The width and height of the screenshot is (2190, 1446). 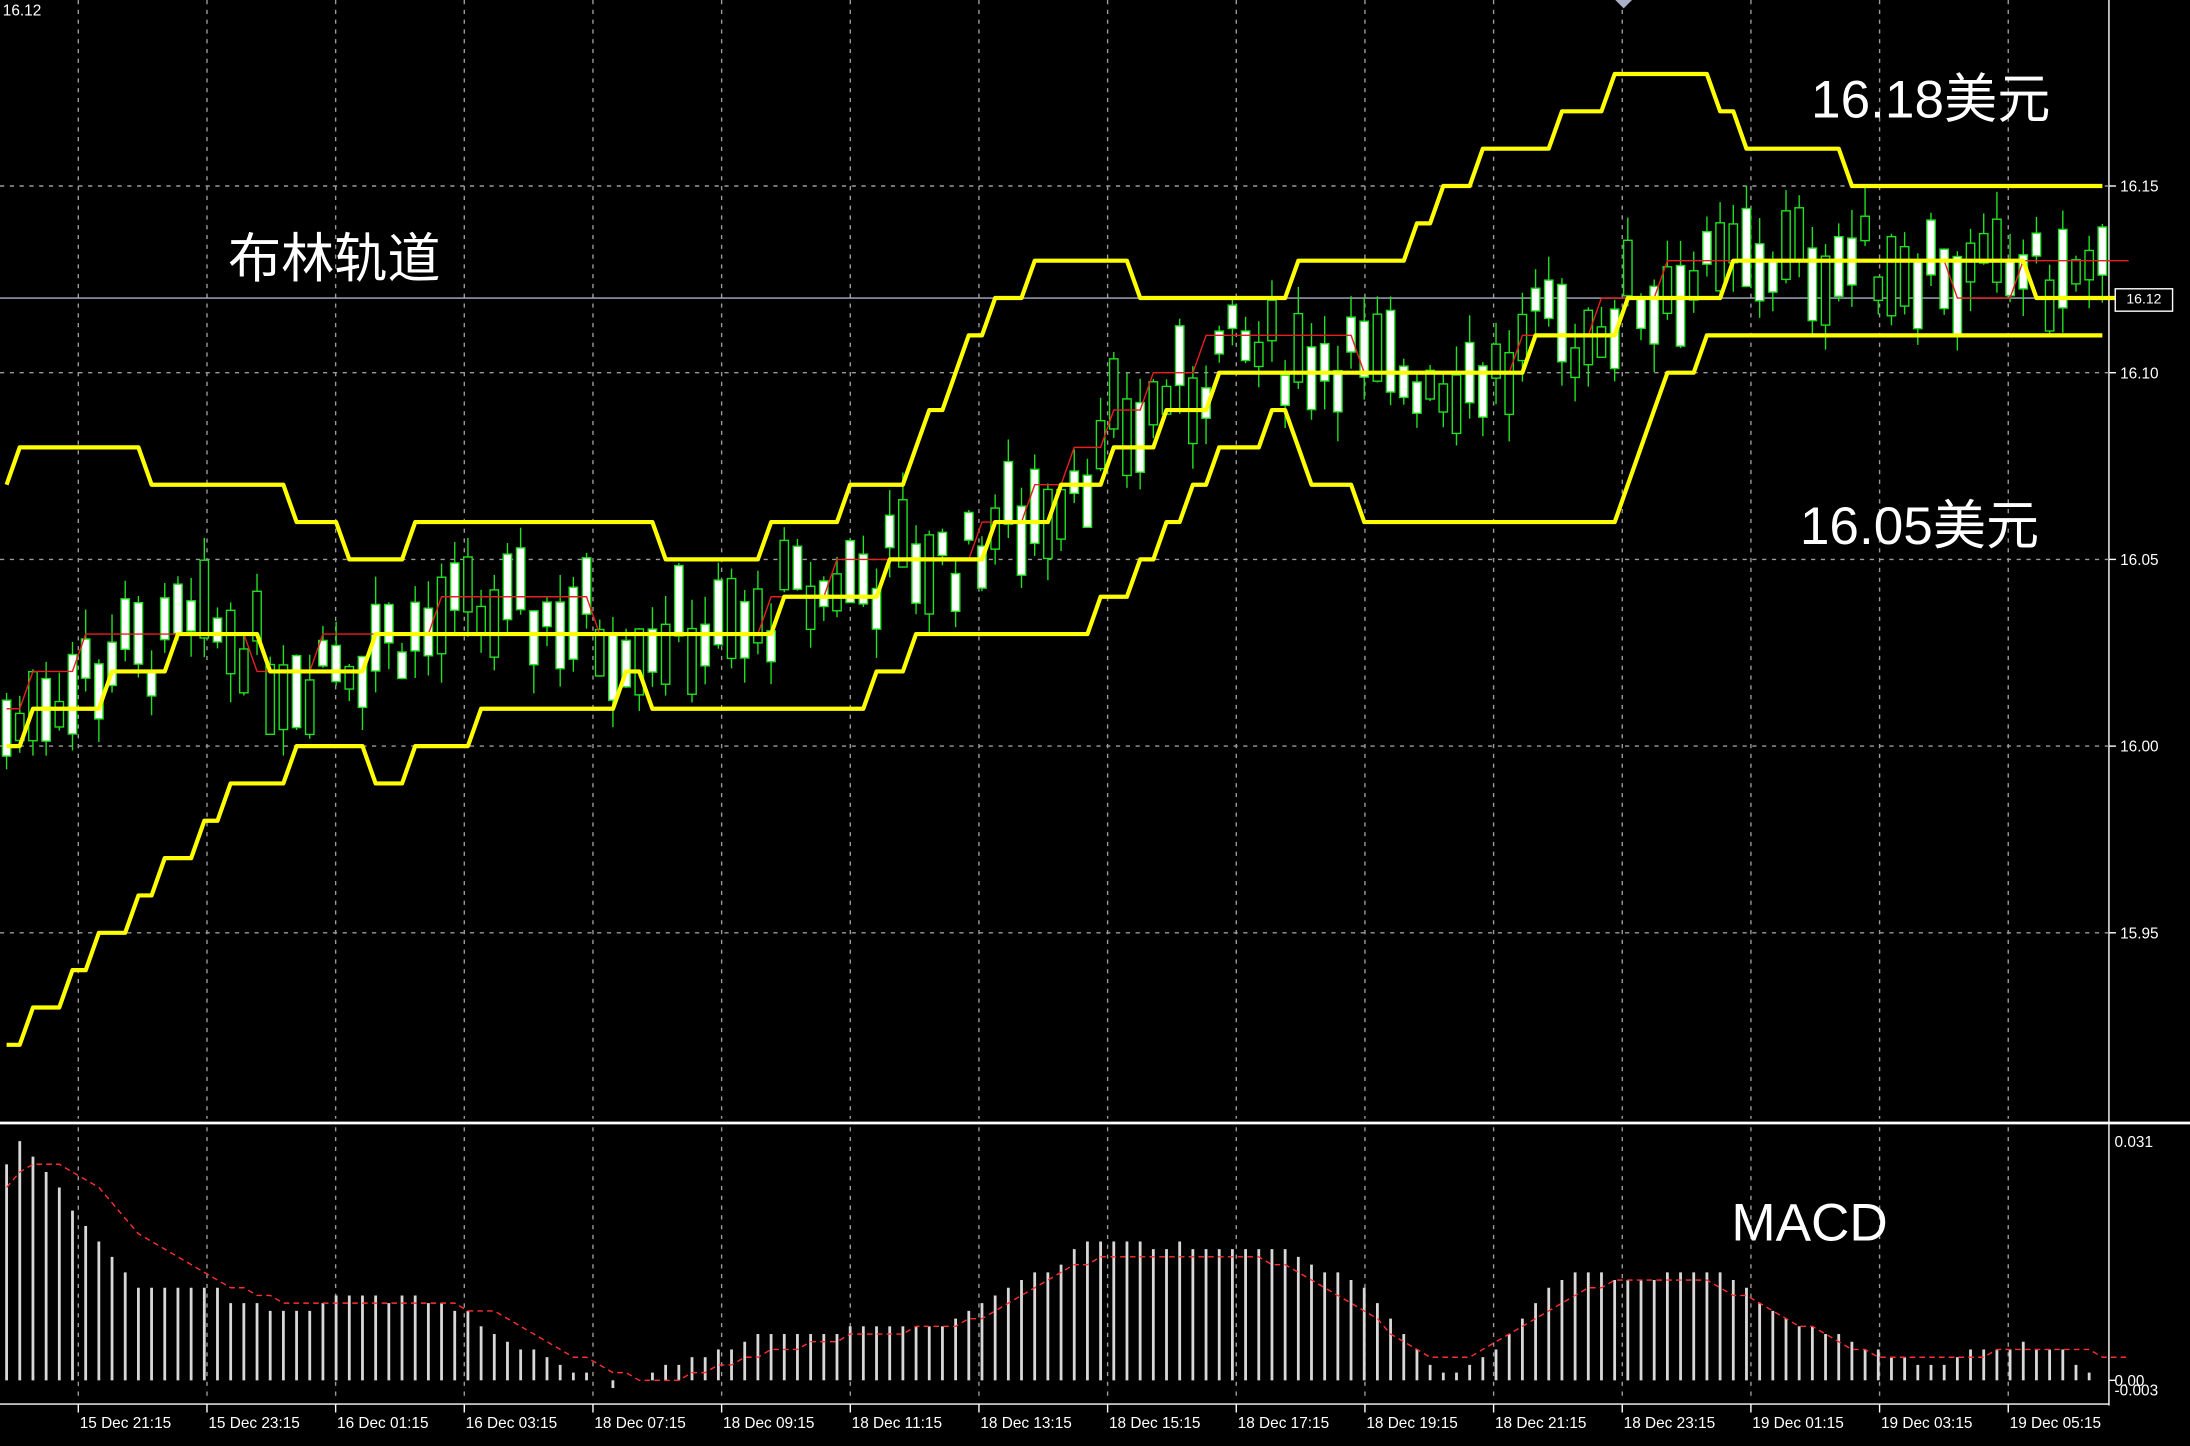 What do you see at coordinates (1283, 1423) in the screenshot?
I see `time-tick-label: 18 Dec 17:15` at bounding box center [1283, 1423].